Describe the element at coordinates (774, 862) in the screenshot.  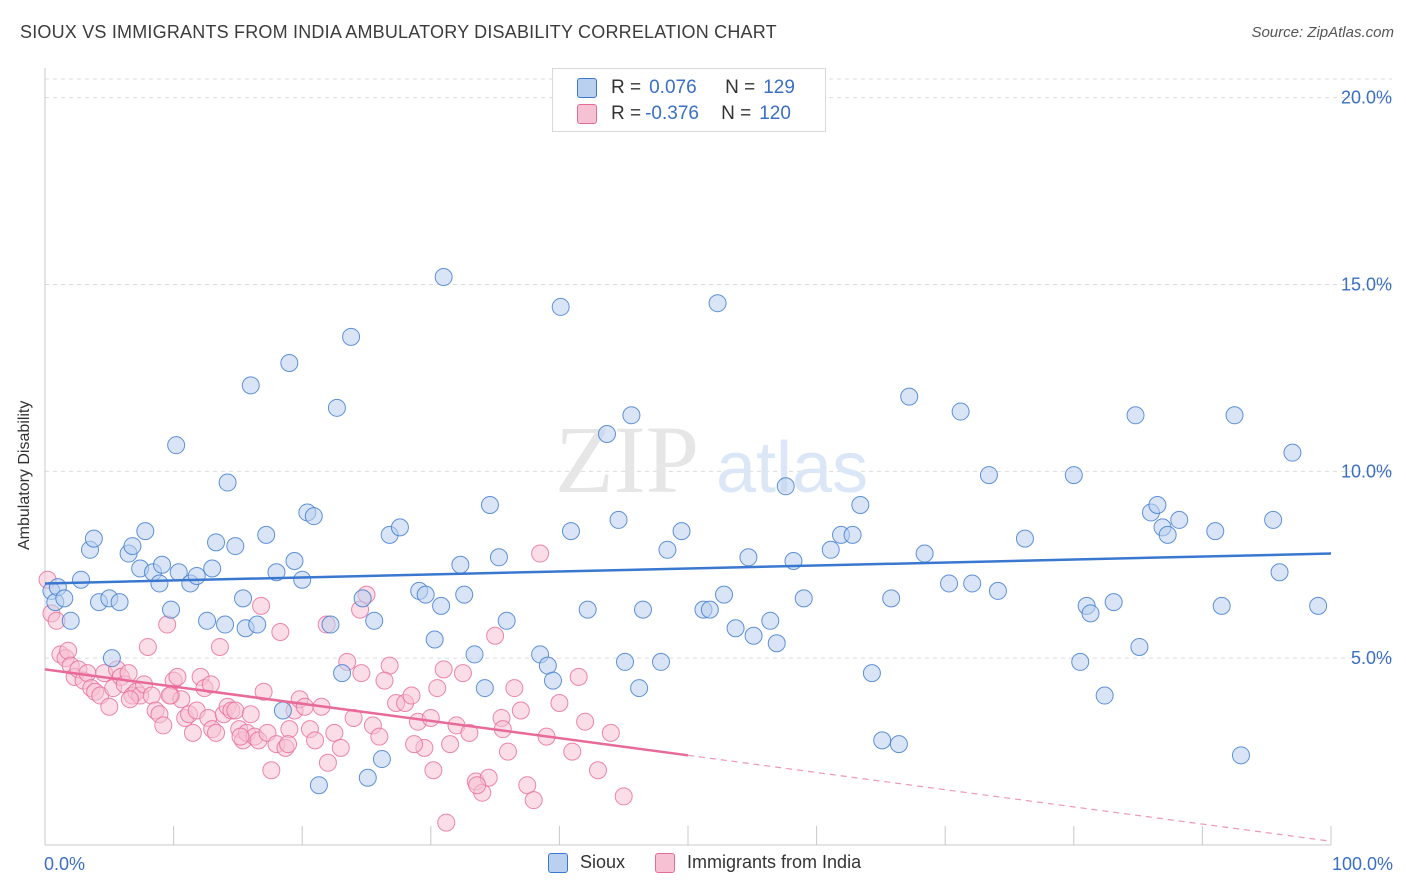
I see `legend-label-india: Immigrants from India` at that location.